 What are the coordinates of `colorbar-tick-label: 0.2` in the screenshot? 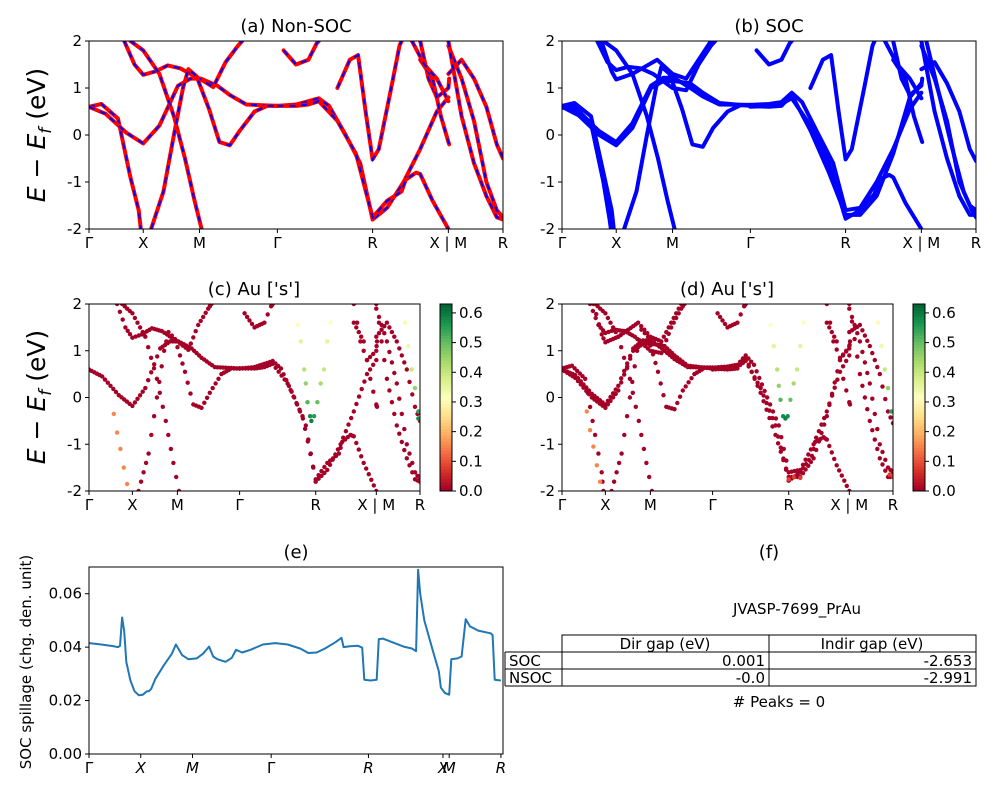 It's located at (471, 432).